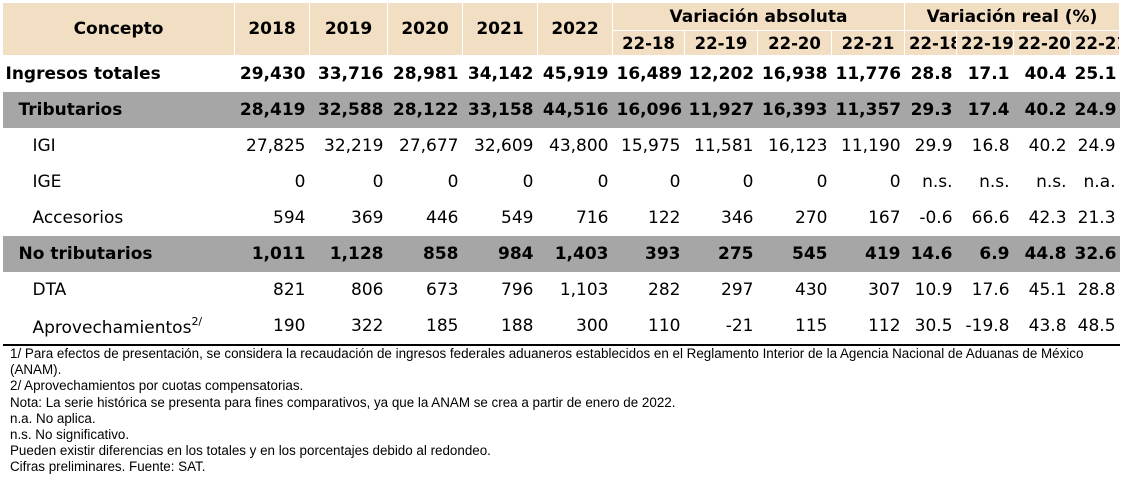 This screenshot has width=1121, height=483. I want to click on table-cell: 393, so click(648, 254).